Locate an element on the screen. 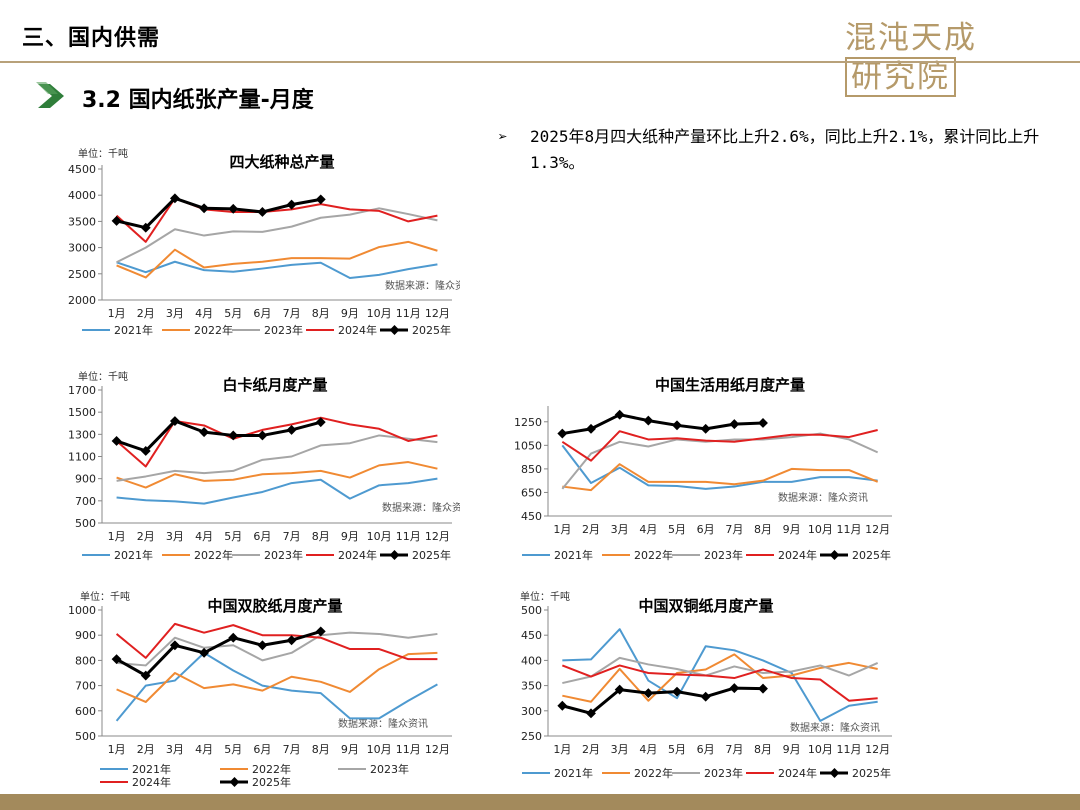  y-tick-label: 350 is located at coordinates (531, 686).